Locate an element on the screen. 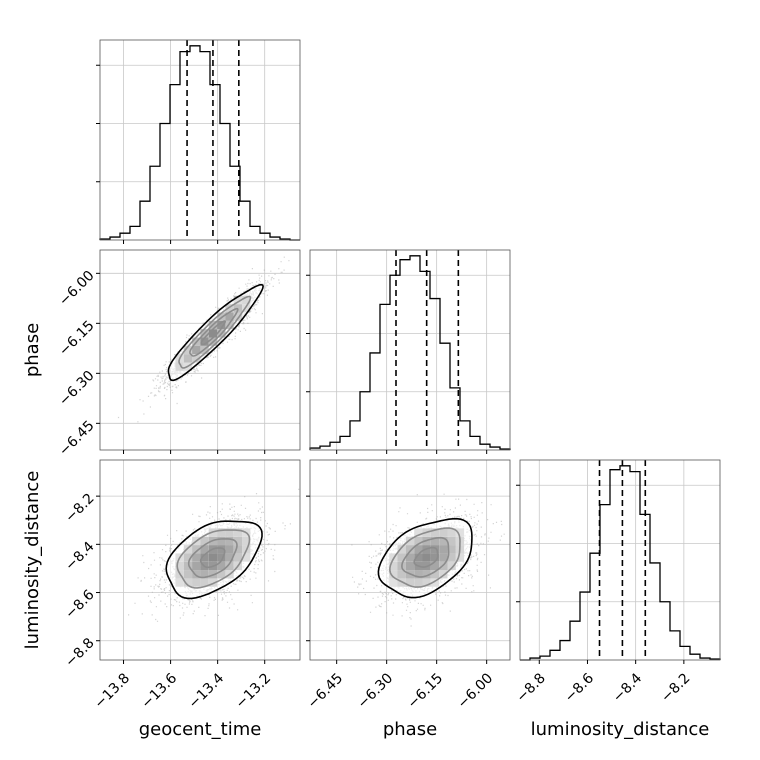 The height and width of the screenshot is (760, 760). x-tick-label: −13.4 is located at coordinates (207, 691).